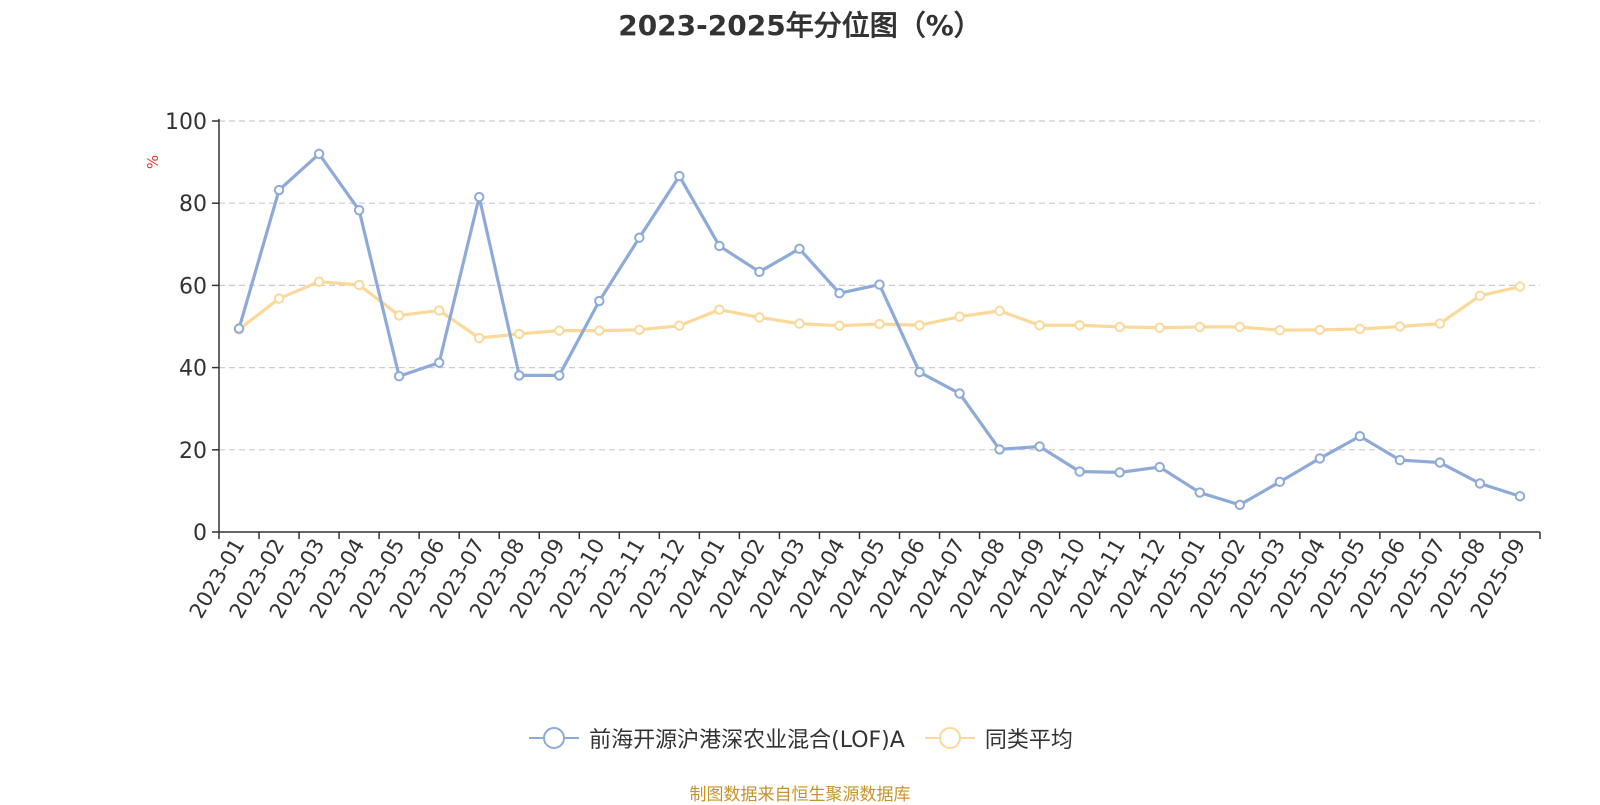  Describe the element at coordinates (949, 738) in the screenshot. I see `legend-marker-peer-average-icon` at that location.